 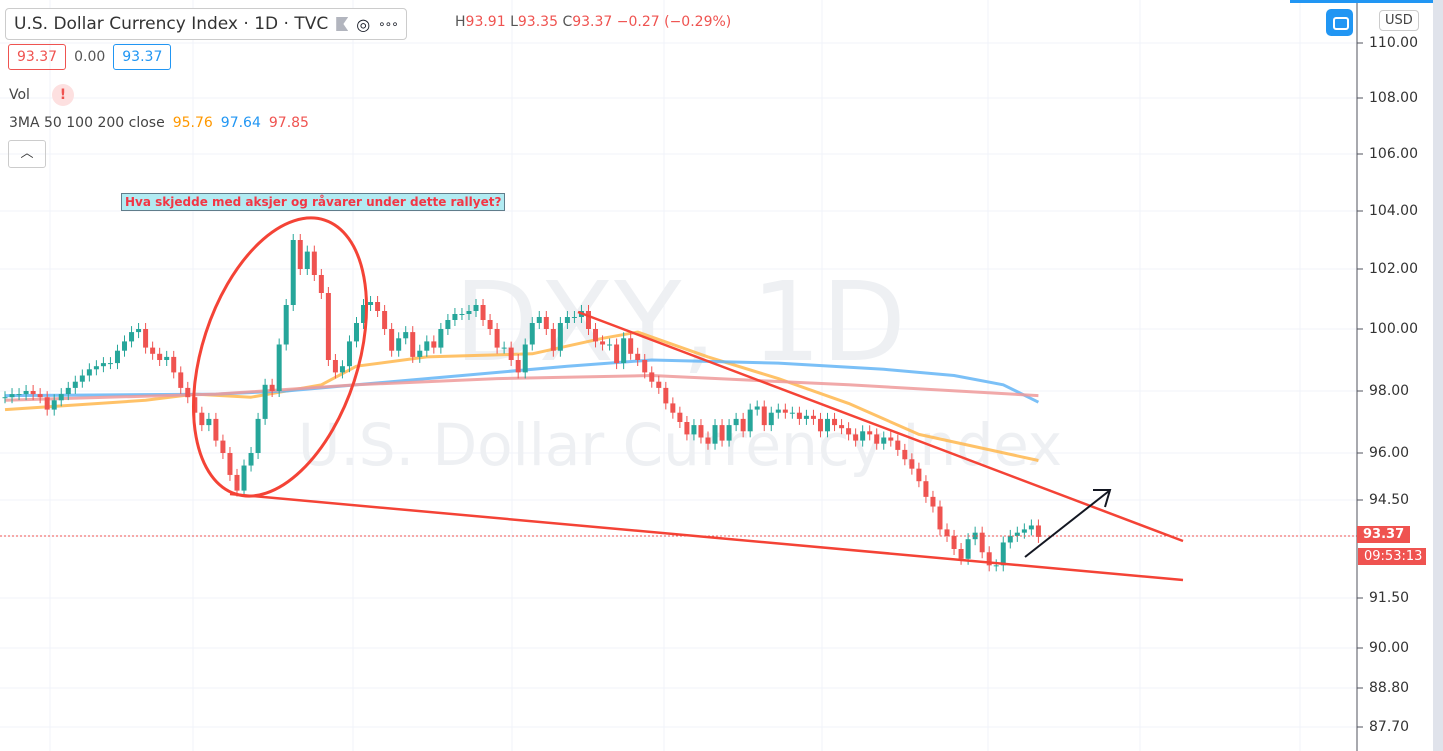 I want to click on ma200-value: 97.85, so click(x=288, y=123).